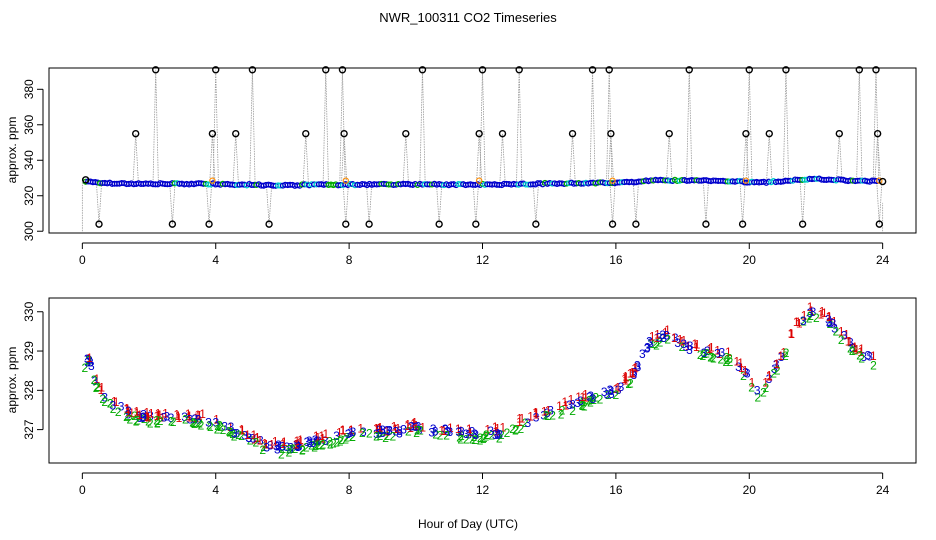 The height and width of the screenshot is (540, 936). I want to click on bottom-y-axis-label: approx. ppm, so click(12, 380).